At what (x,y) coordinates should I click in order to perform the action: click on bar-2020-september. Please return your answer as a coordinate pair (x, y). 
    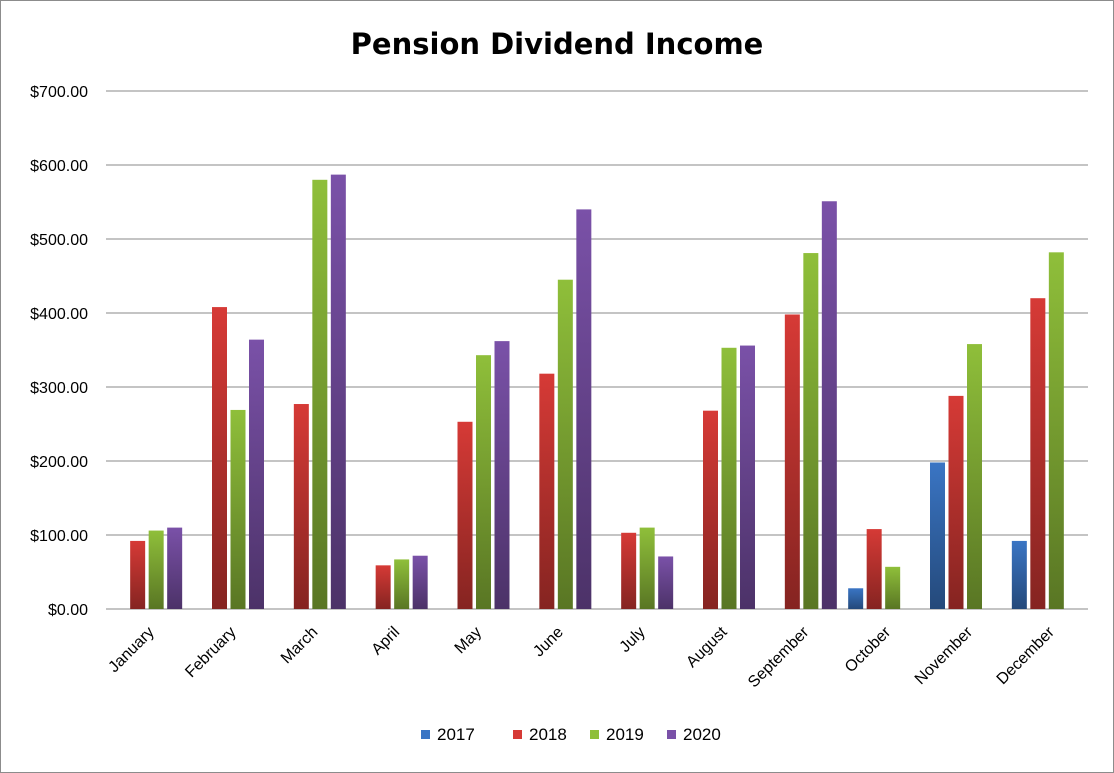
    Looking at the image, I should click on (829, 405).